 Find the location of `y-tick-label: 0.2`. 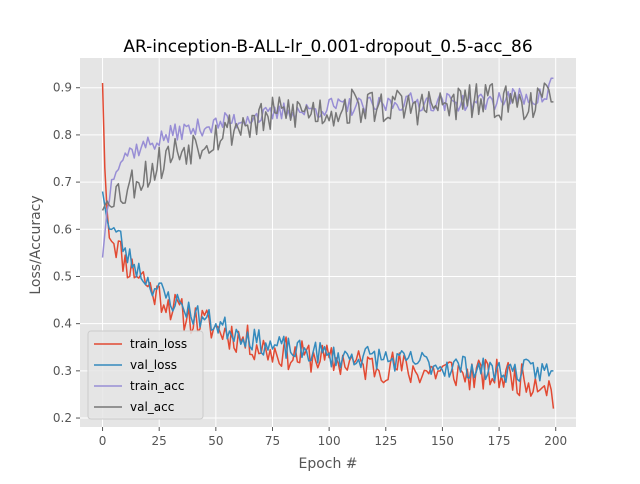

y-tick-label: 0.2 is located at coordinates (62, 418).